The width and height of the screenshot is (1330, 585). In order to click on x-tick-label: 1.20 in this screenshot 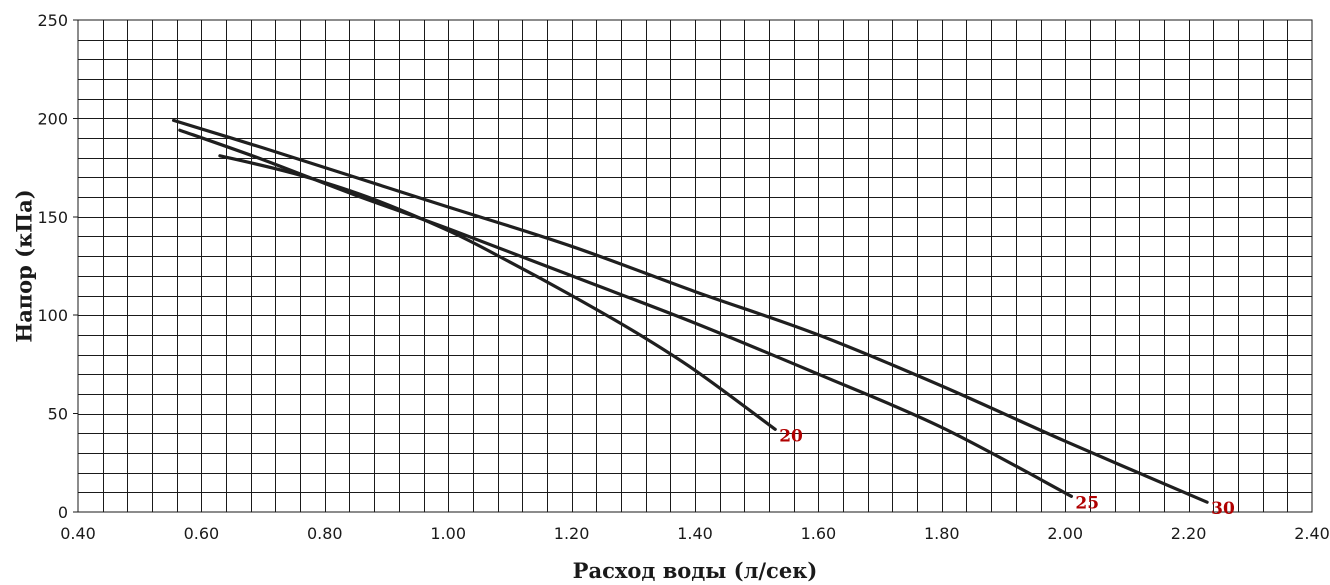, I will do `click(572, 533)`.